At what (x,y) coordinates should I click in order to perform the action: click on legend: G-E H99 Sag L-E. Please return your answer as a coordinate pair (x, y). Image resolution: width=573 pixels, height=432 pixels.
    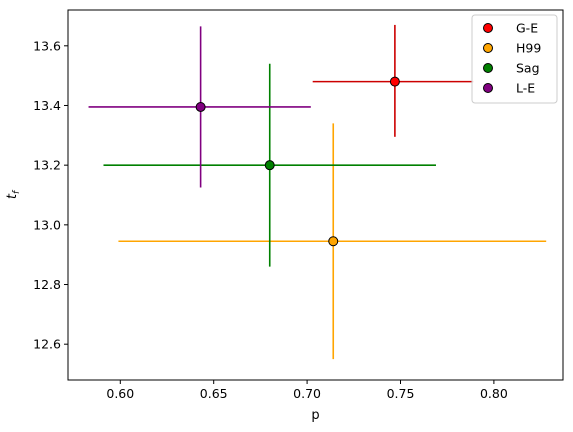
    Looking at the image, I should click on (514, 59).